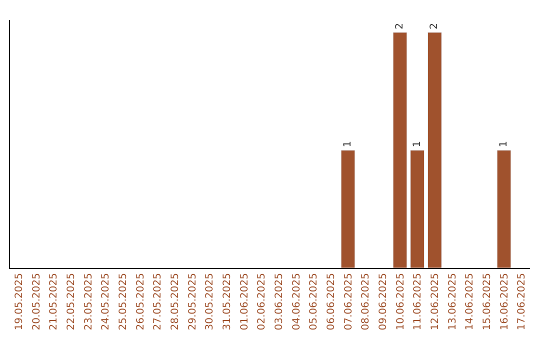 The image size is (540, 340). I want to click on x-tick-label: 10.06.2025, so click(400, 301).